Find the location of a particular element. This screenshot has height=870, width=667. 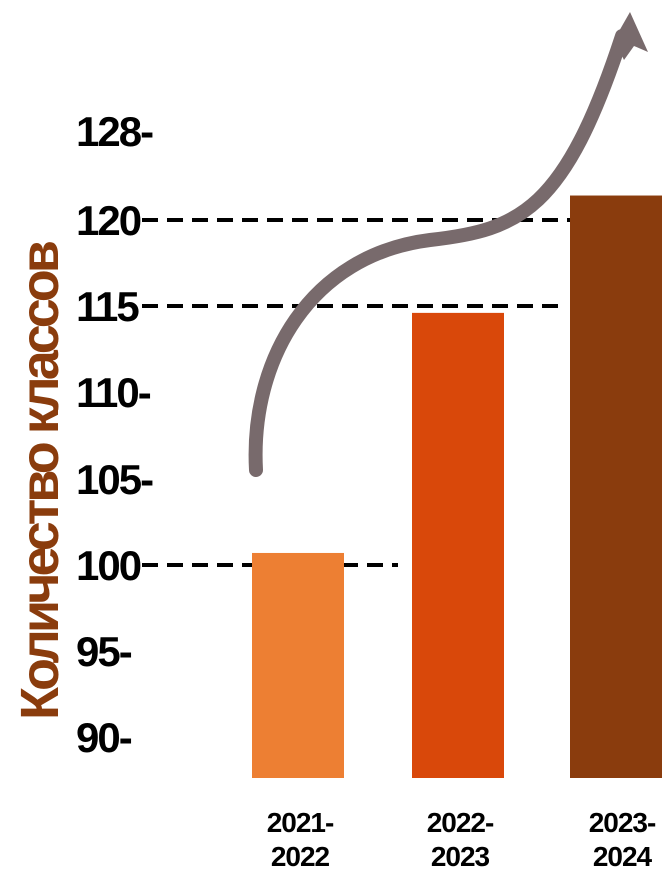

y-tick-labels: 90- 95- 100 105- 110- 115 120 128- is located at coordinates (115, 434).